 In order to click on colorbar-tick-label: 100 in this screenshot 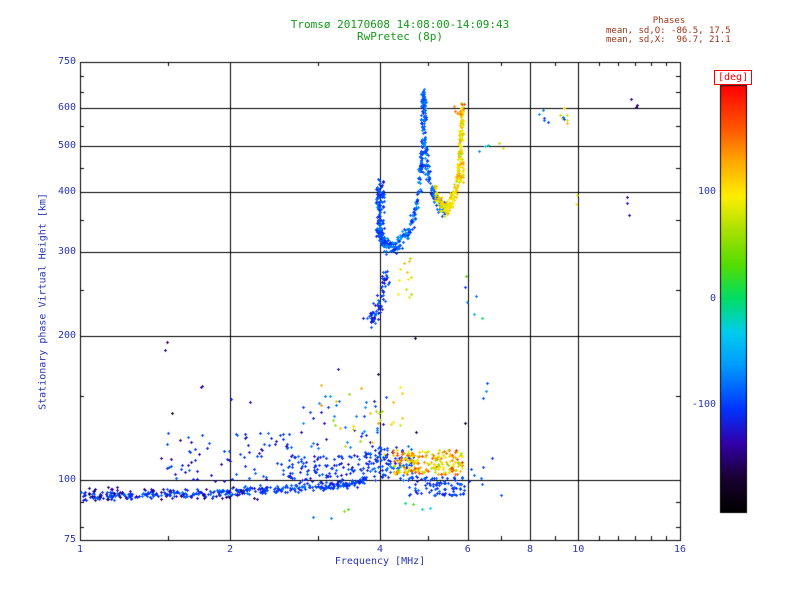, I will do `click(706, 191)`.